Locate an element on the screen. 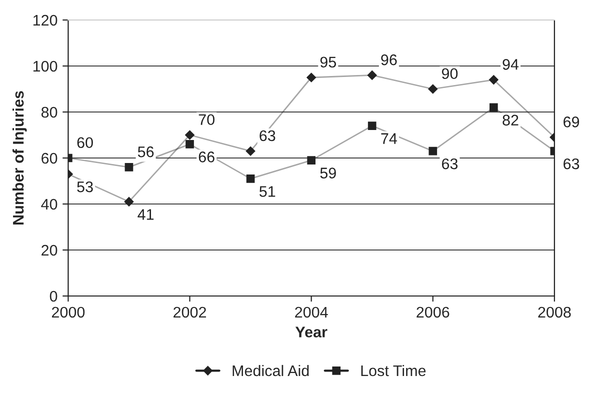 This screenshot has height=400, width=593. y-tick-label: 120 is located at coordinates (45, 20).